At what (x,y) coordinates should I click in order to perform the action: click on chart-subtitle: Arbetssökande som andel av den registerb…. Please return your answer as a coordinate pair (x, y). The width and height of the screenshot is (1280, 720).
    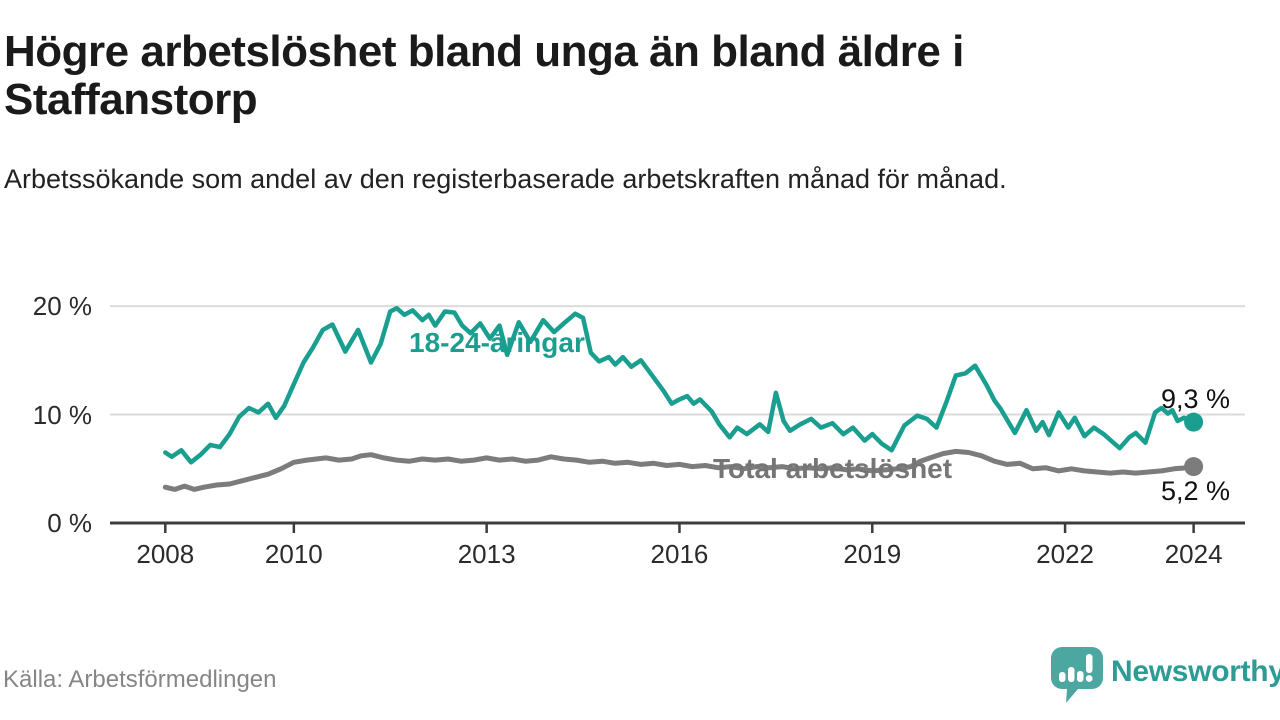
    Looking at the image, I should click on (505, 179).